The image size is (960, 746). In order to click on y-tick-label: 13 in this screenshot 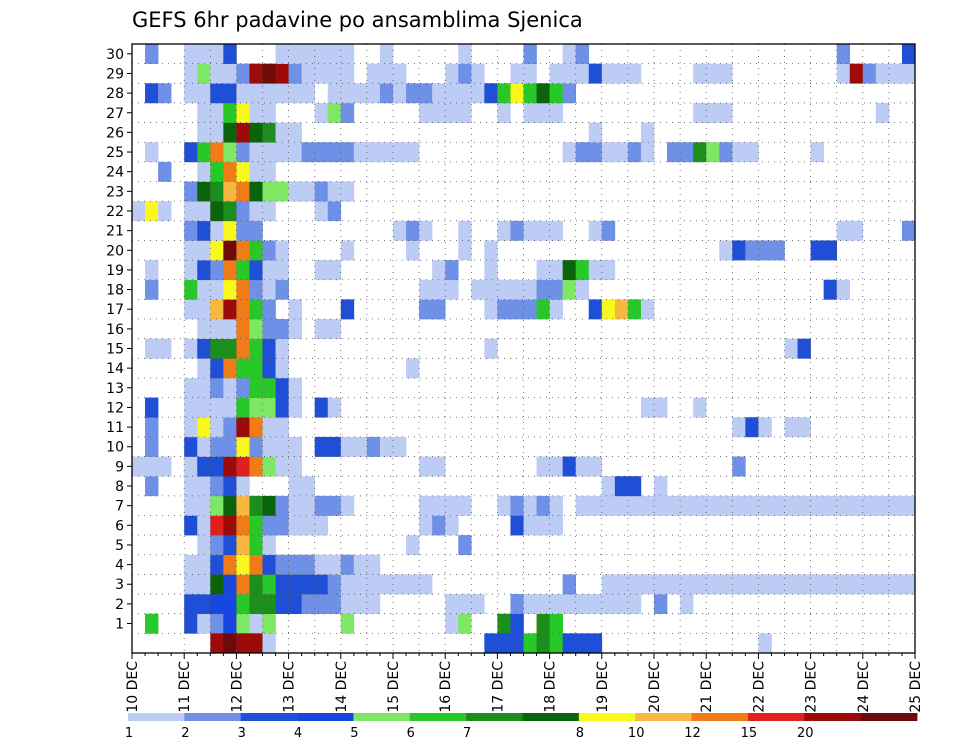, I will do `click(115, 389)`.